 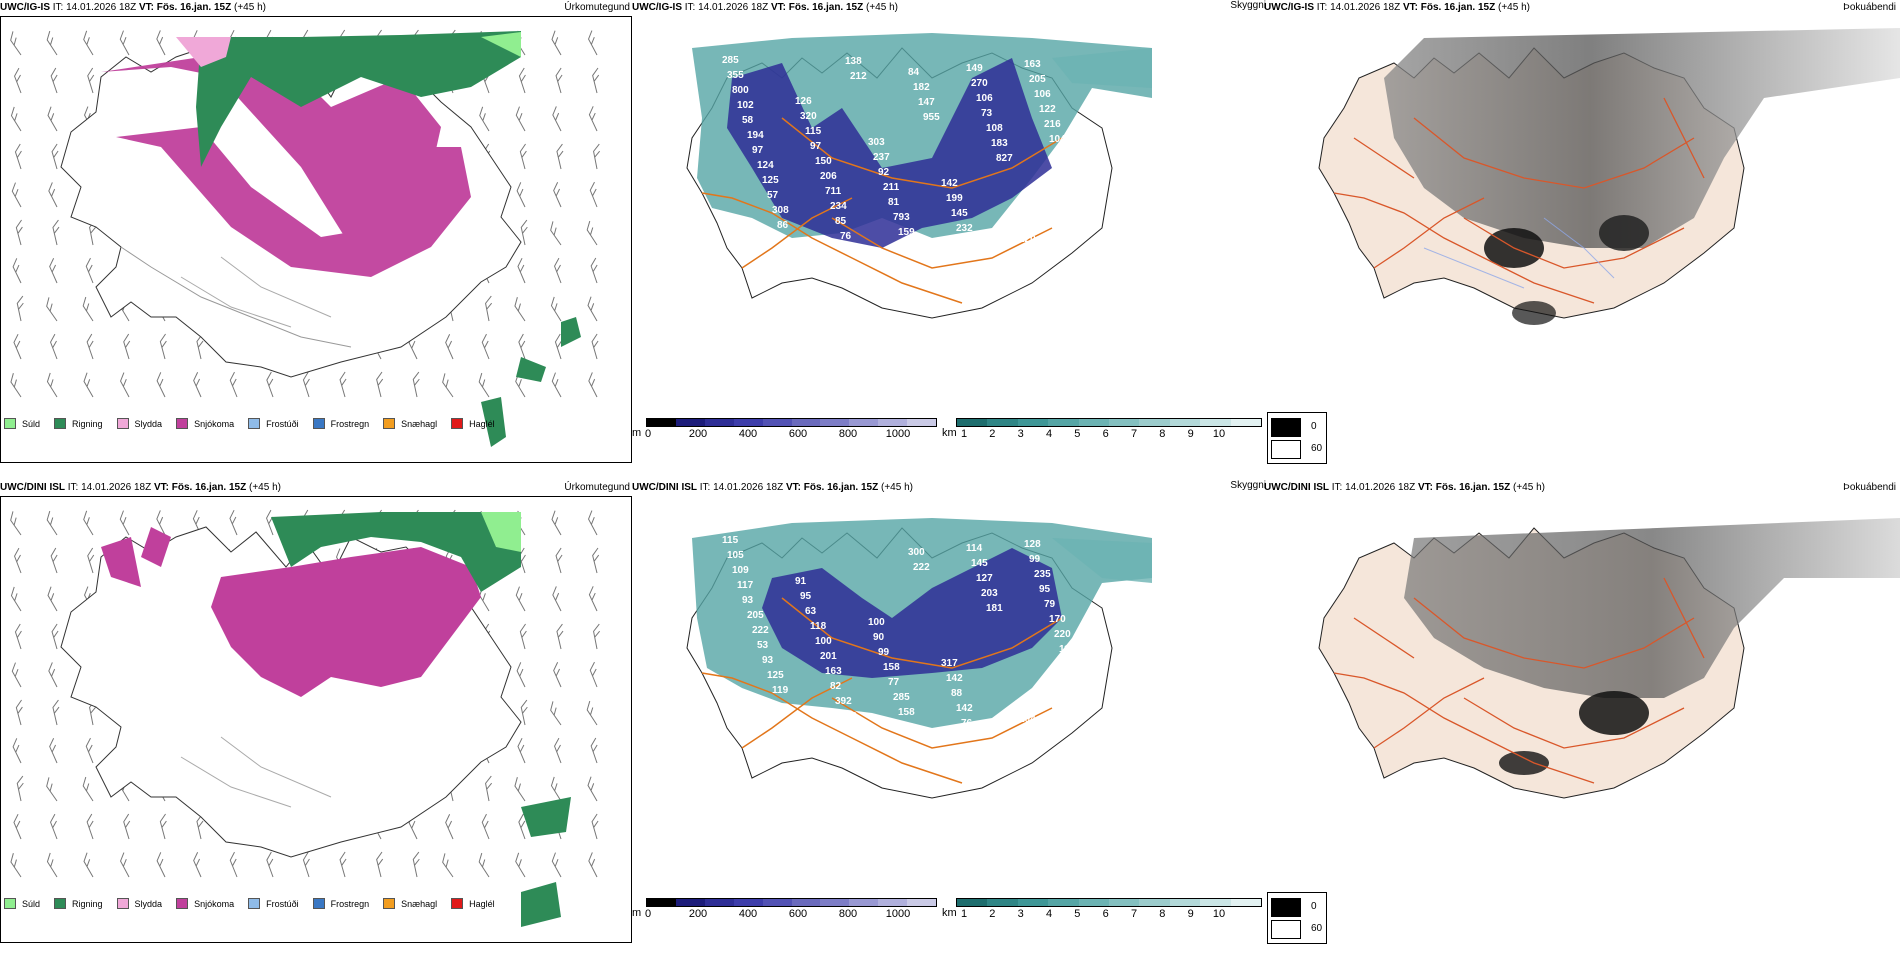 I want to click on precip-legend-item: Rigning, so click(x=78, y=423).